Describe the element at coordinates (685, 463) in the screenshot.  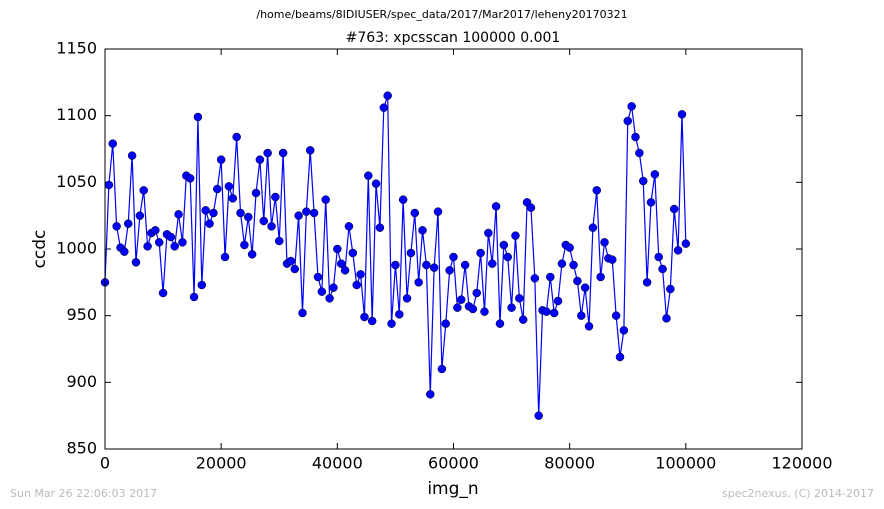
I see `x-tick-label: 100000` at that location.